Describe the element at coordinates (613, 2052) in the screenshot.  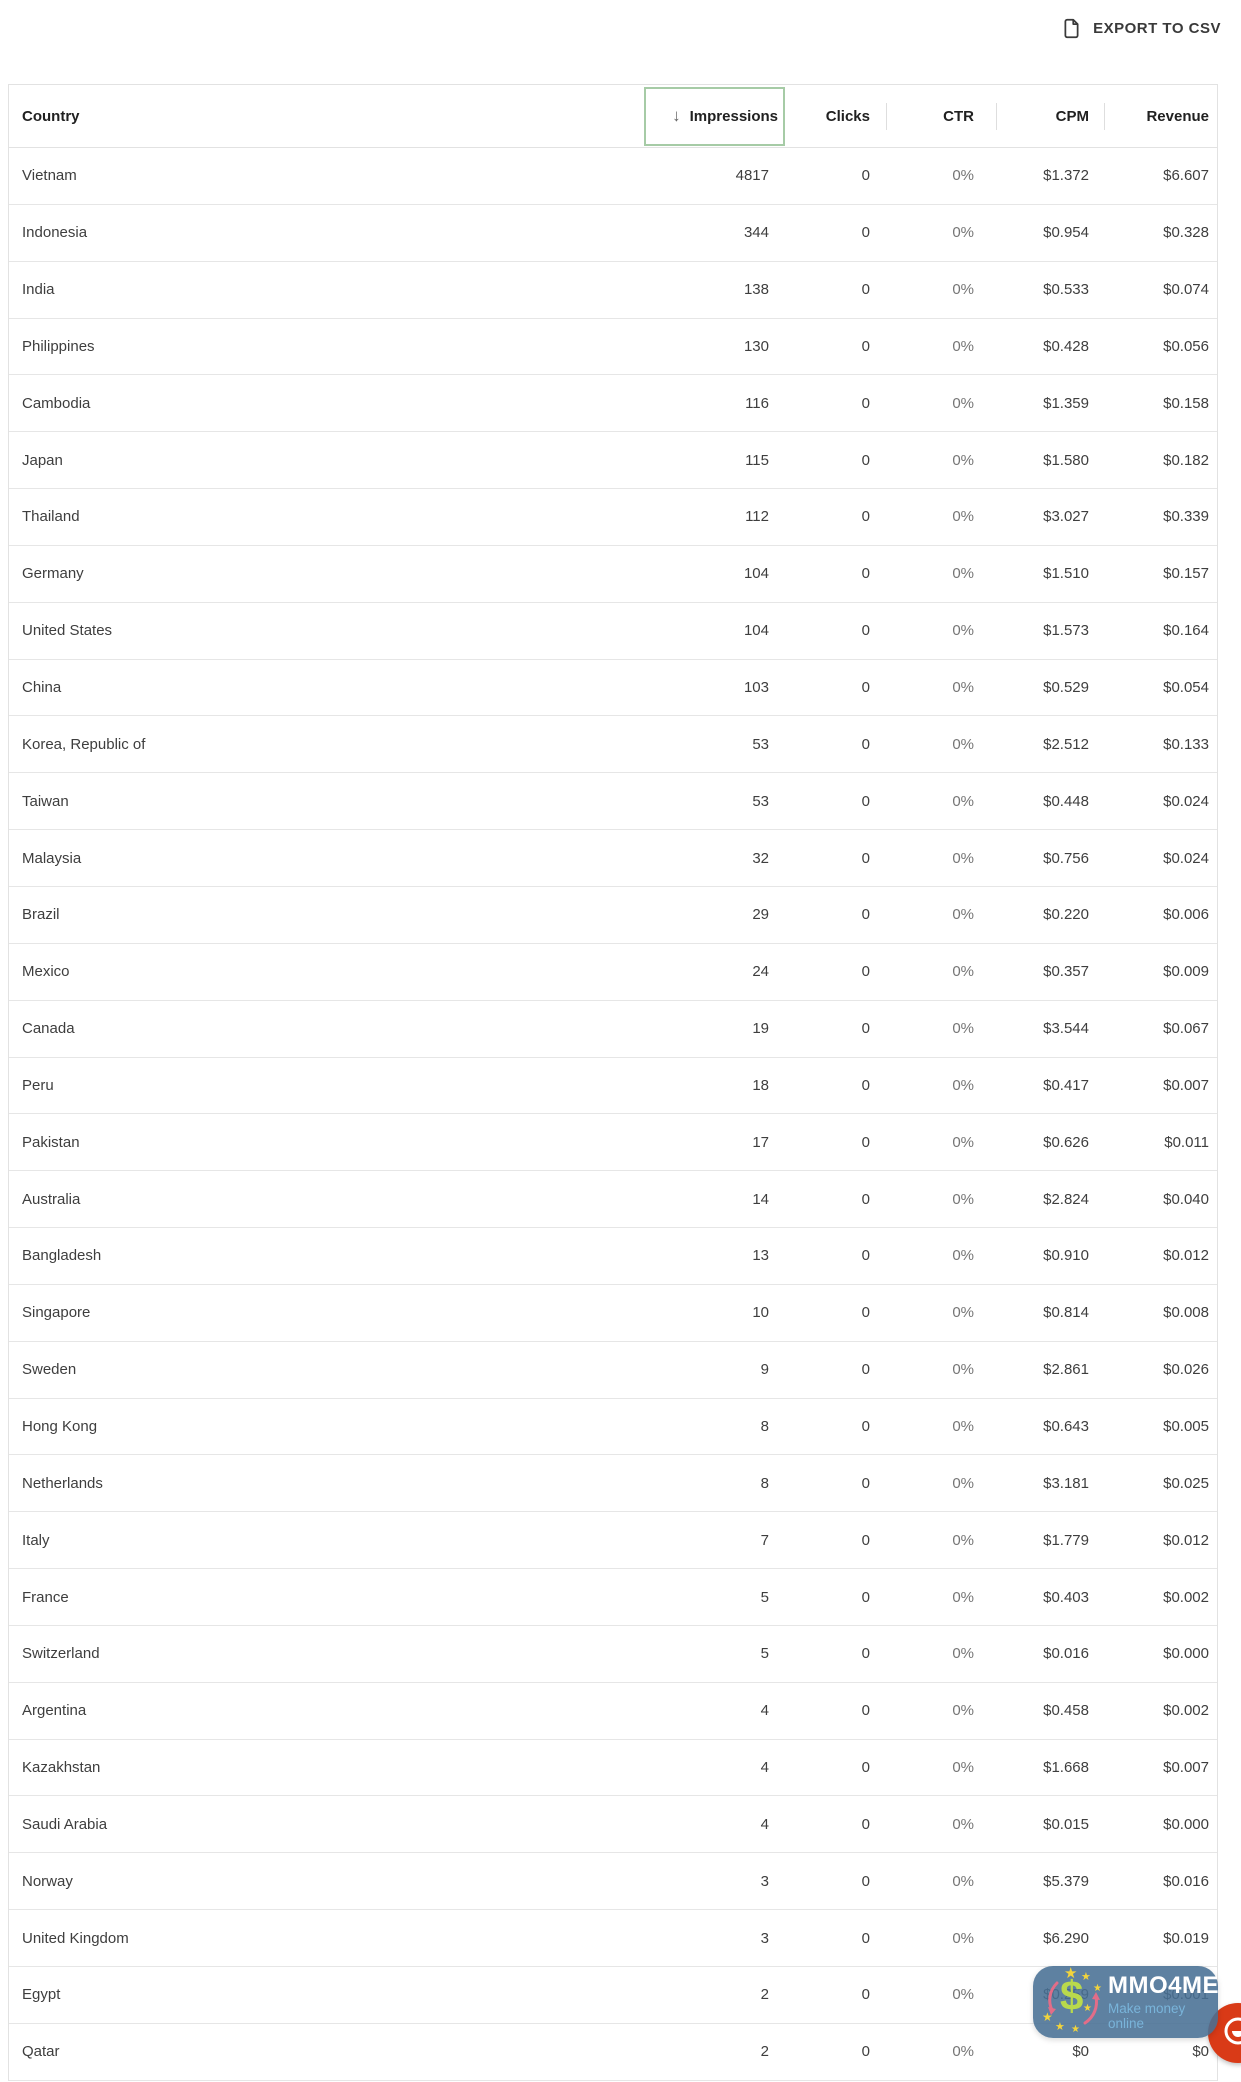
I see `table-row: Qatar 2 0 0% $0 $0` at that location.